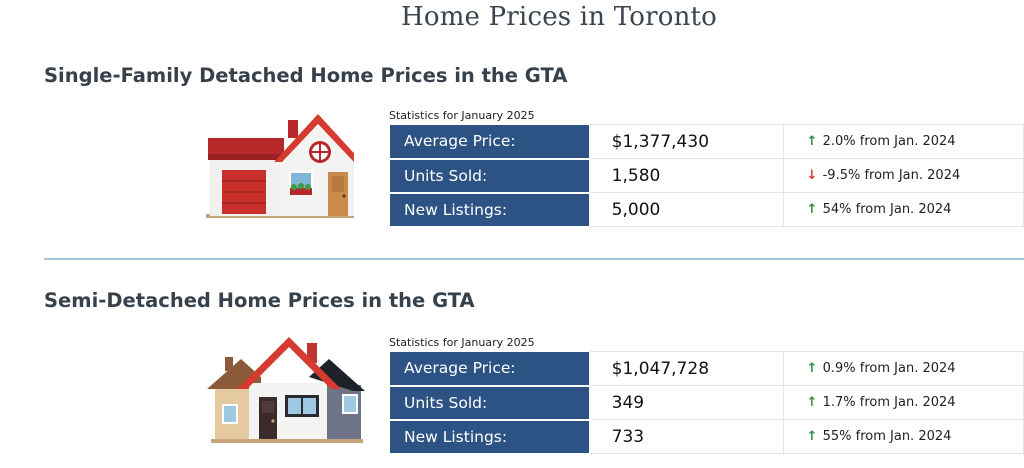 Image resolution: width=1024 pixels, height=468 pixels. I want to click on units-sold-value: 1,580, so click(686, 175).